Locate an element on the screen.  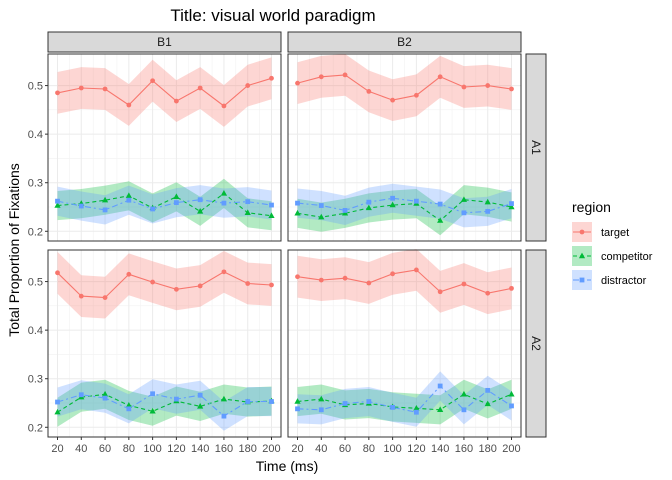
facet-strip-label-A2: A2 is located at coordinates (536, 343).